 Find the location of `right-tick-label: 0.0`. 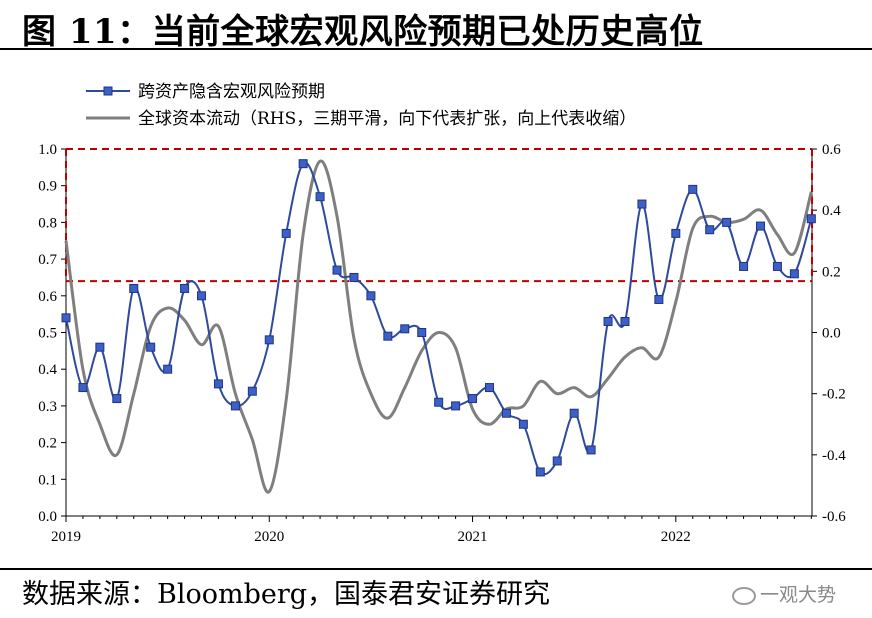

right-tick-label: 0.0 is located at coordinates (831, 334).